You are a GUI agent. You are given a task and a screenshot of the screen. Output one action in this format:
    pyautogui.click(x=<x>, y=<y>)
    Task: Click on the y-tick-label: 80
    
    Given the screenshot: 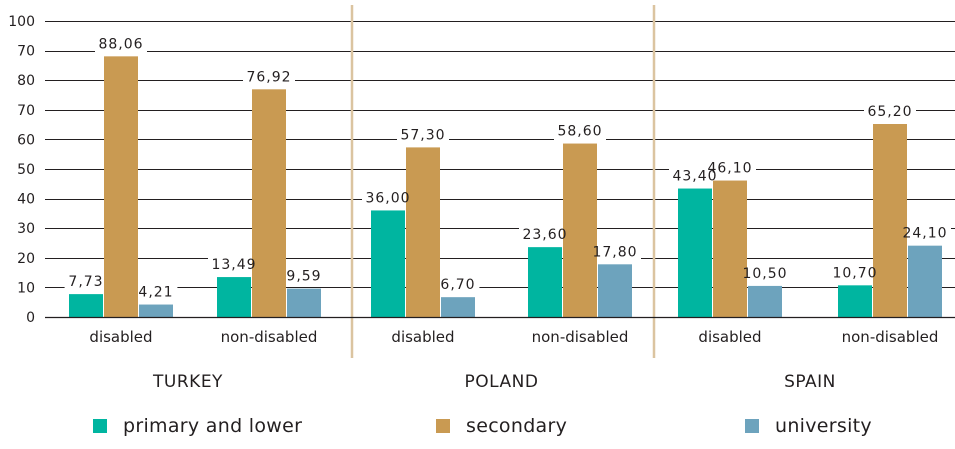 What is the action you would take?
    pyautogui.click(x=26, y=81)
    